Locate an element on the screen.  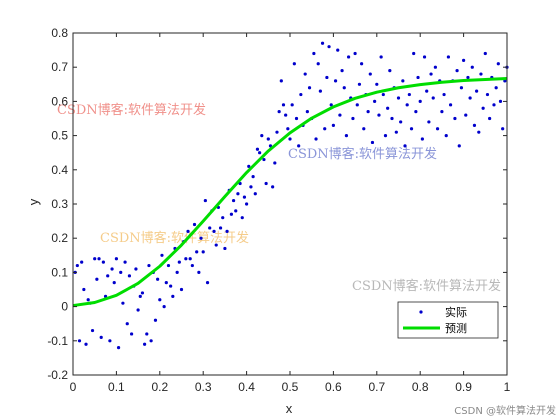
x-tick-label: 0.1 is located at coordinates (116, 387).